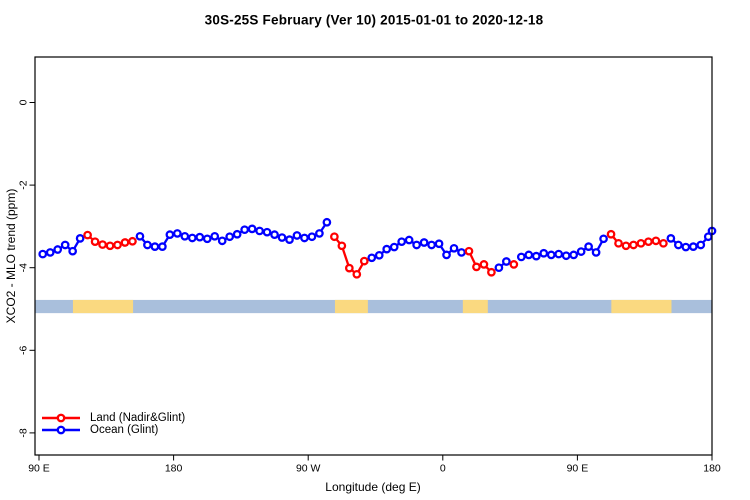  Describe the element at coordinates (24, 432) in the screenshot. I see `svg-text: -8` at that location.